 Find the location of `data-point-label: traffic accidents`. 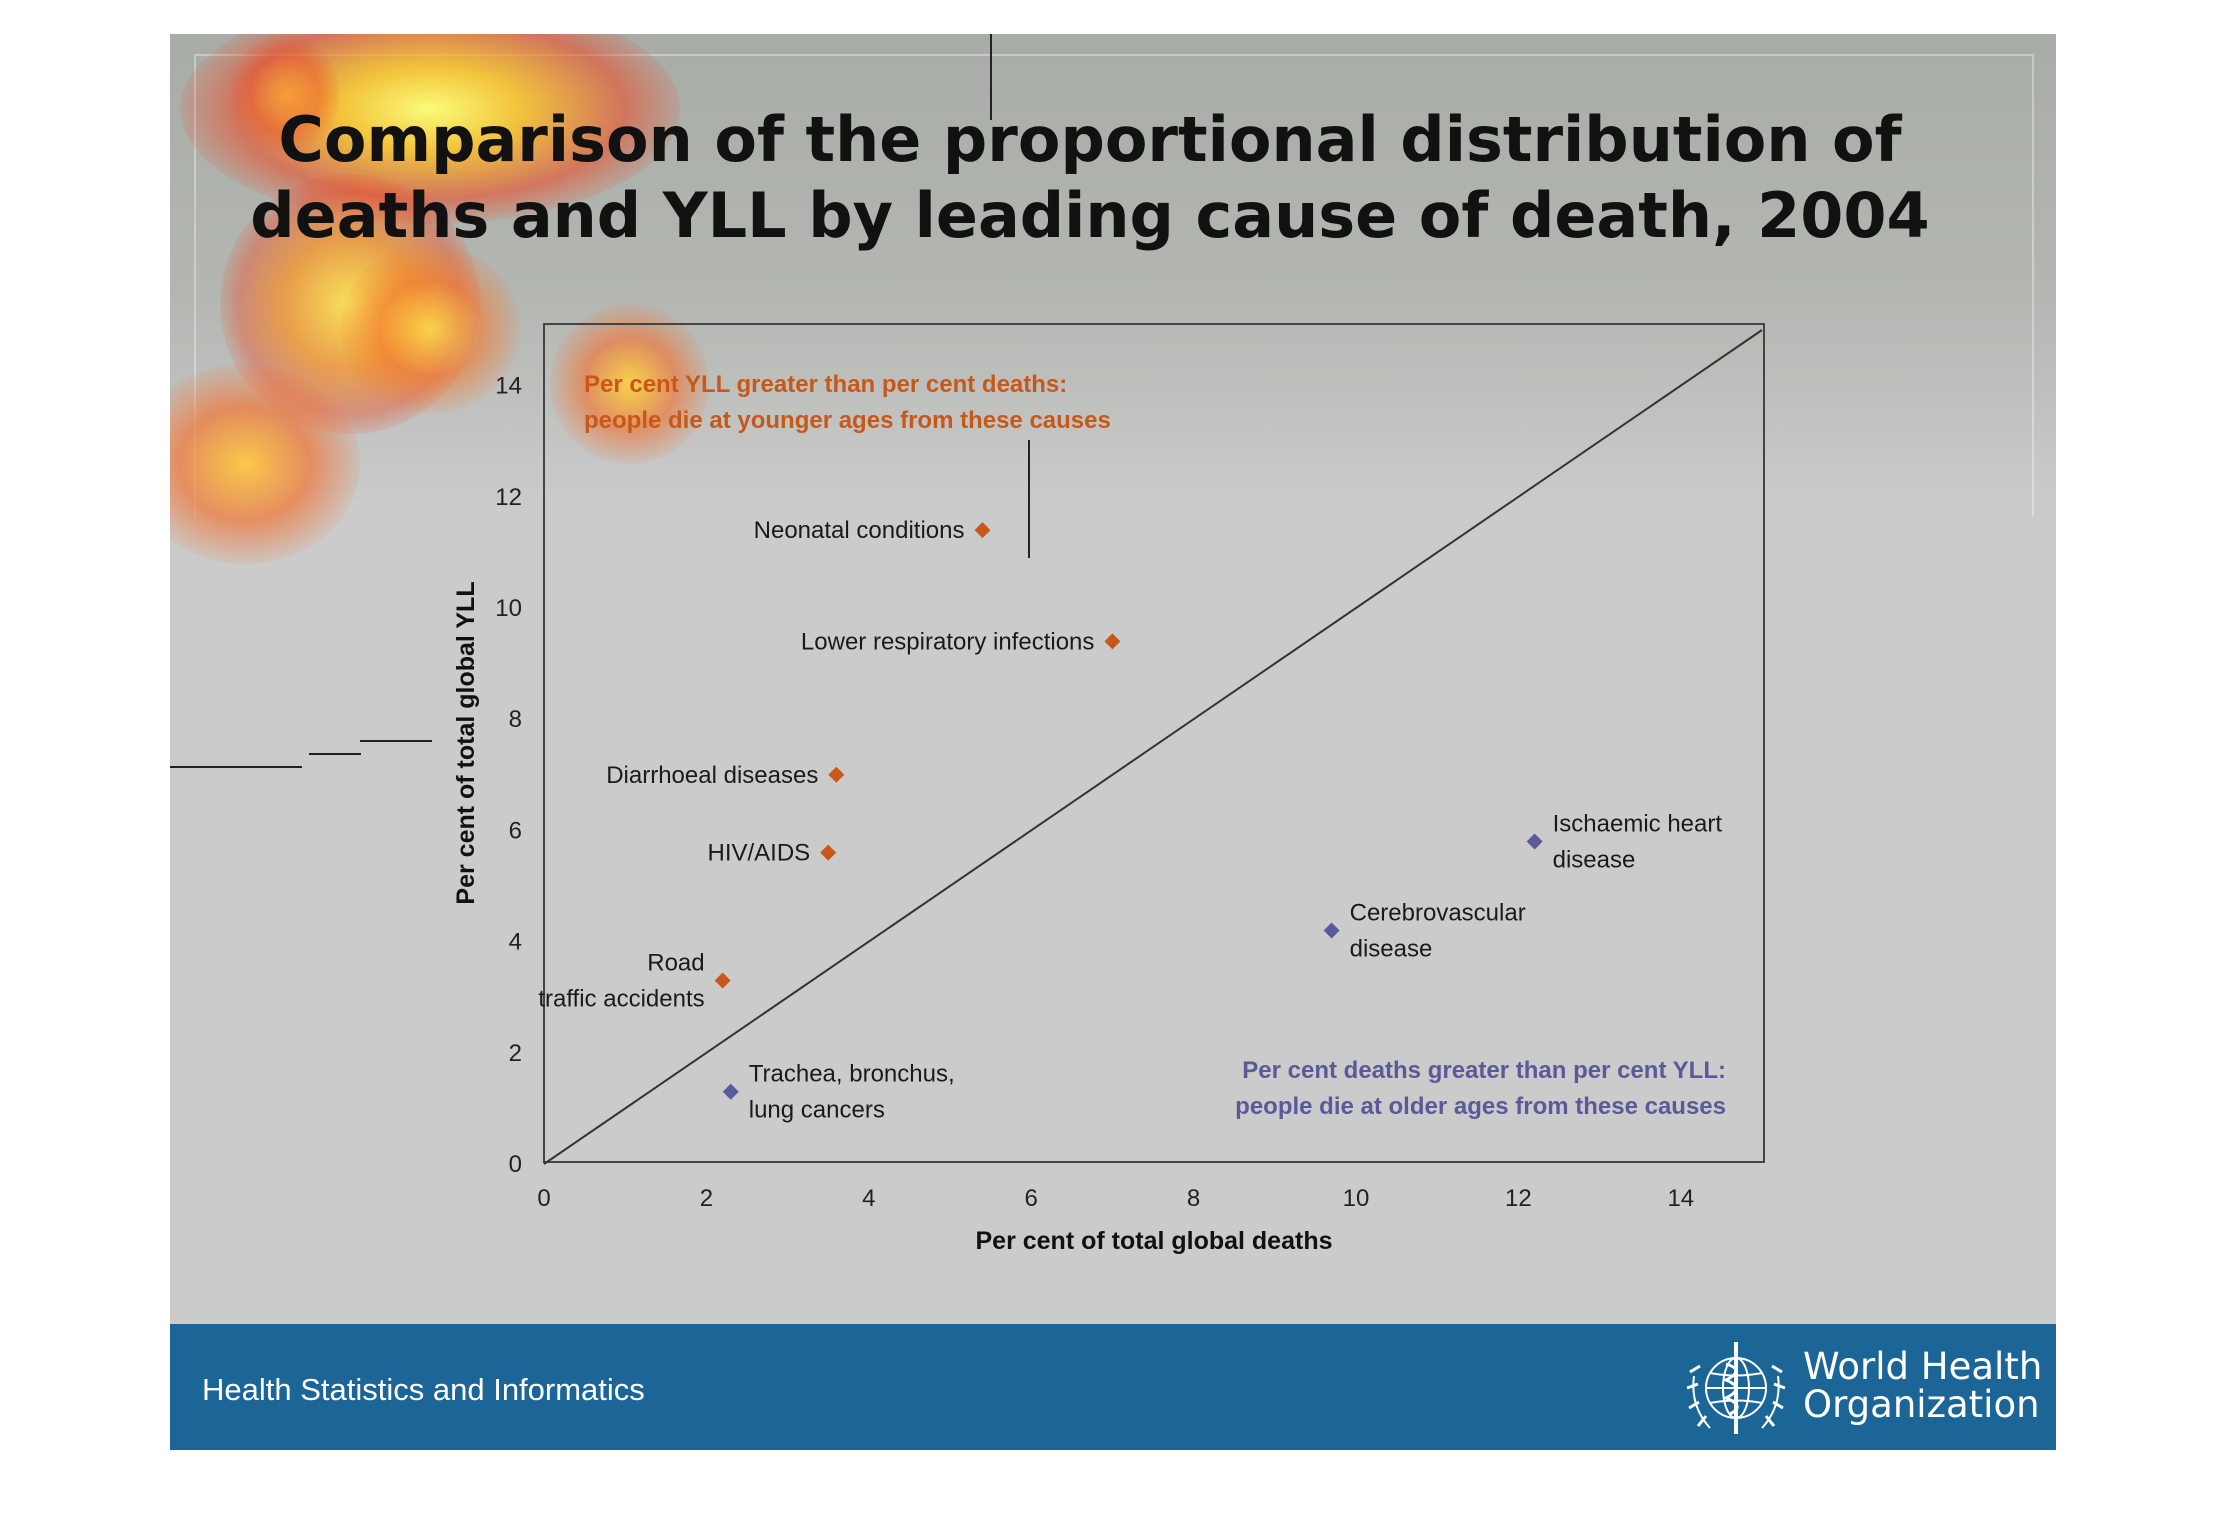

data-point-label: traffic accidents is located at coordinates (621, 999).